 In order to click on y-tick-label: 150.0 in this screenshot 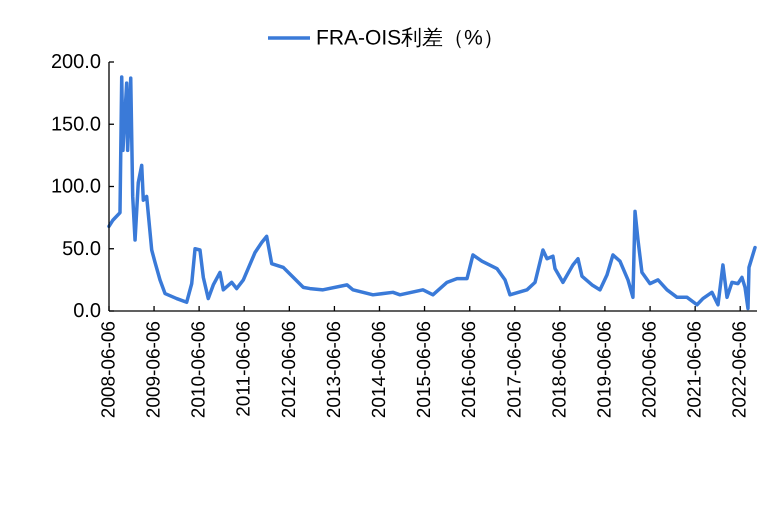, I will do `click(75, 124)`.